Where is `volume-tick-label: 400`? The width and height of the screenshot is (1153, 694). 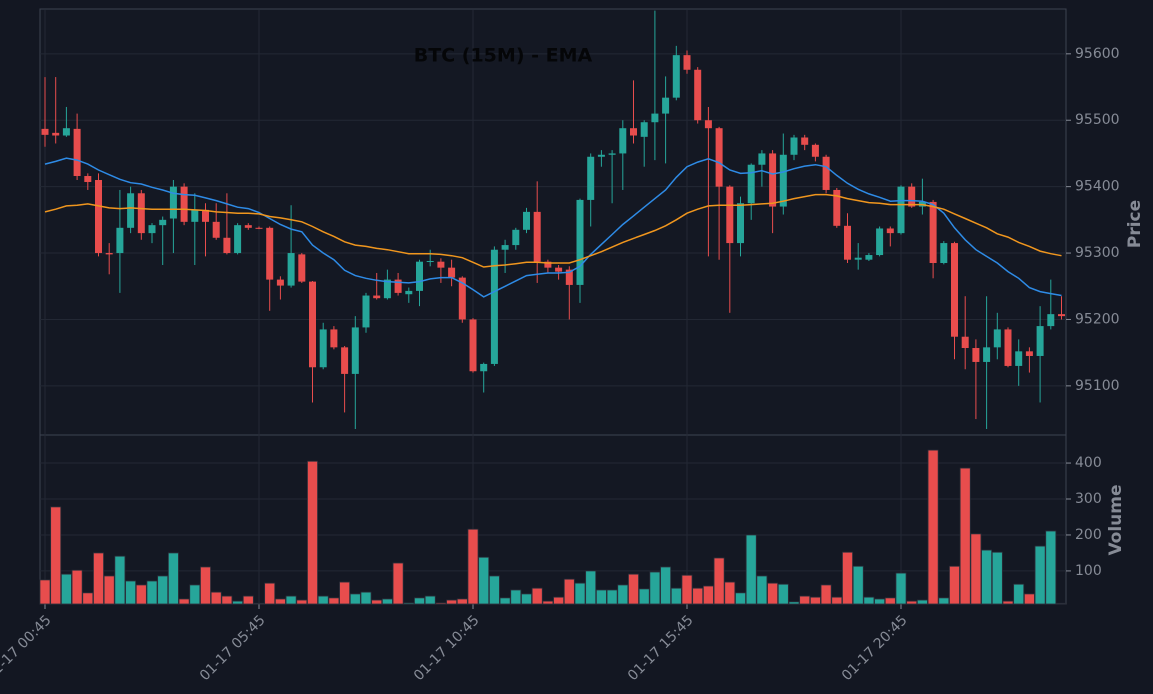
volume-tick-label: 400 is located at coordinates (1088, 463).